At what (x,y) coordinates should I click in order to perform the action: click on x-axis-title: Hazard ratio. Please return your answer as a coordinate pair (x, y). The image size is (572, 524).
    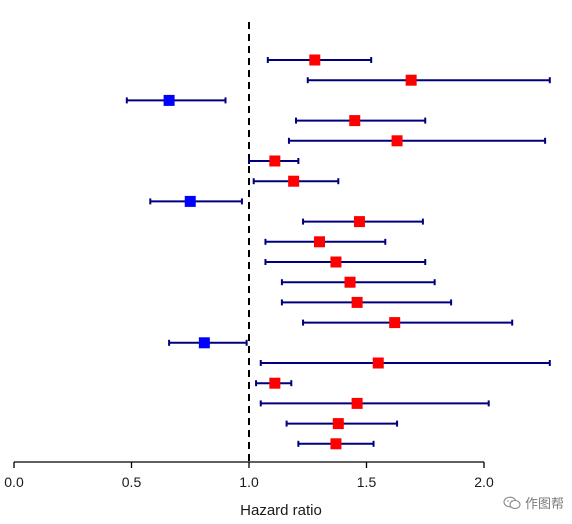
    Looking at the image, I should click on (281, 510).